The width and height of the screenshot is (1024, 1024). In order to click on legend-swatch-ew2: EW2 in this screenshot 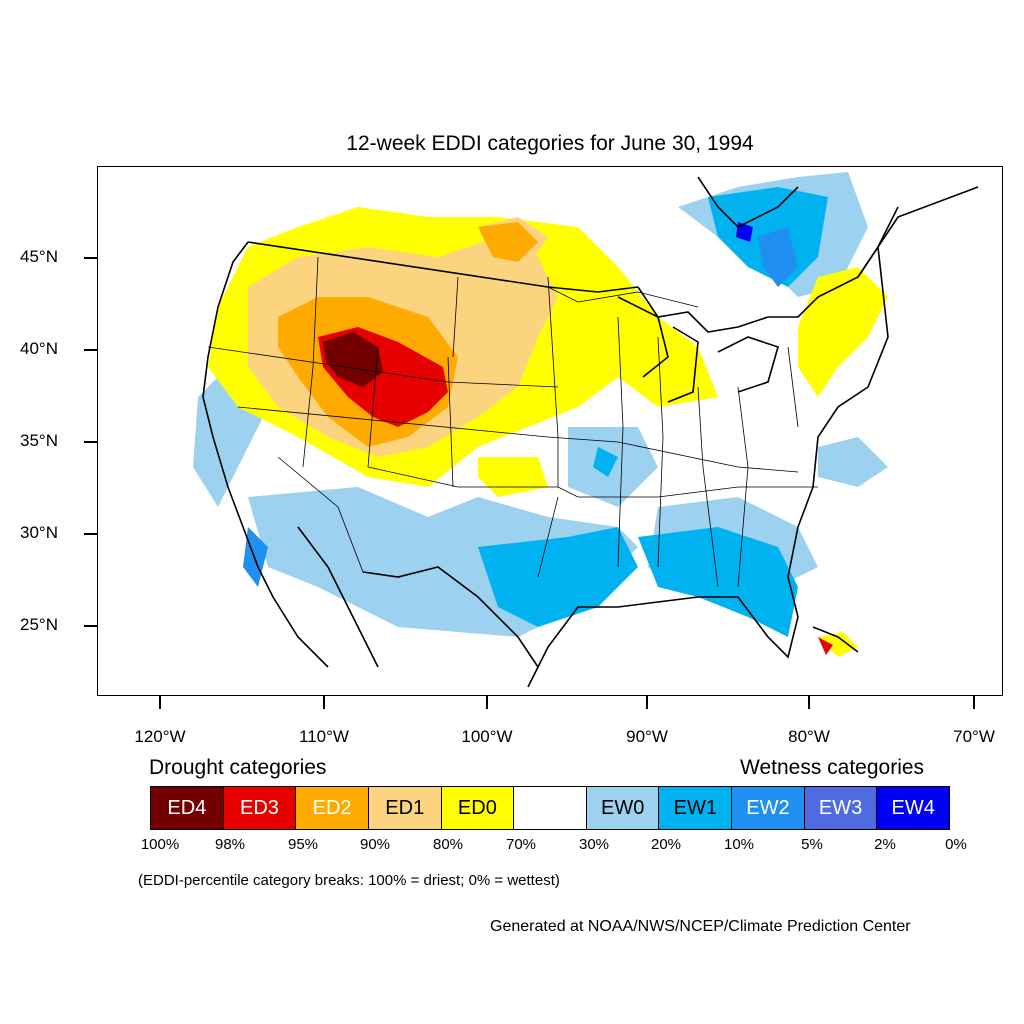, I will do `click(768, 808)`.